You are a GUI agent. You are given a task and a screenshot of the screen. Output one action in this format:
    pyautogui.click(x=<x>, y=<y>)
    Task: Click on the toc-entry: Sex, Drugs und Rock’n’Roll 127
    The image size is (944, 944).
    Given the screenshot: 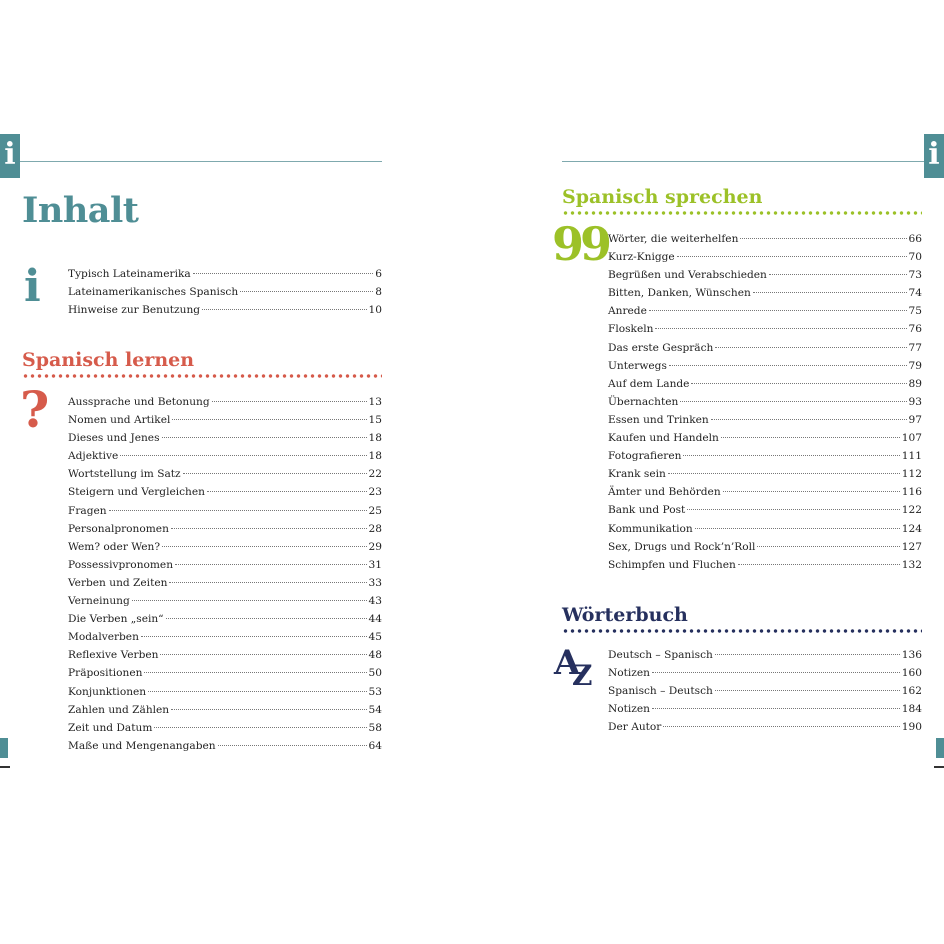 What is the action you would take?
    pyautogui.click(x=765, y=547)
    